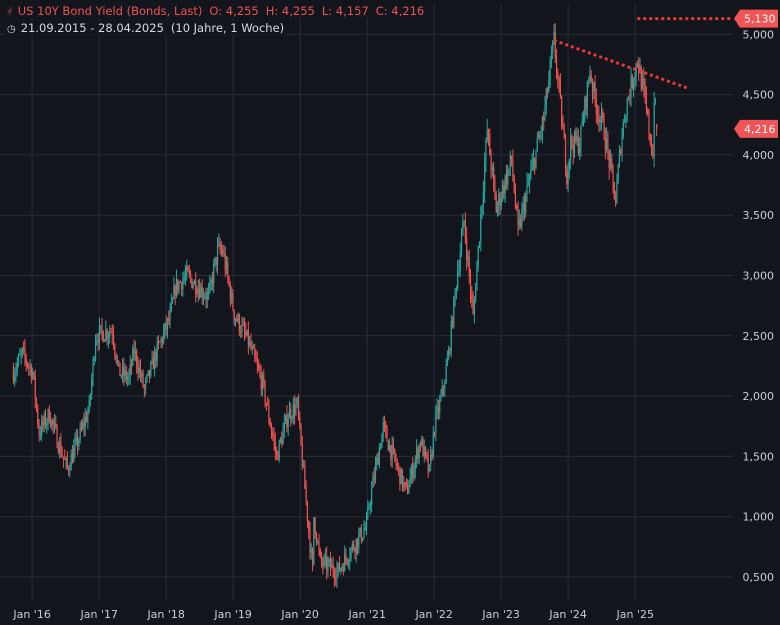 Image resolution: width=780 pixels, height=625 pixels. What do you see at coordinates (298, 11) in the screenshot?
I see `high-value: 4,255` at bounding box center [298, 11].